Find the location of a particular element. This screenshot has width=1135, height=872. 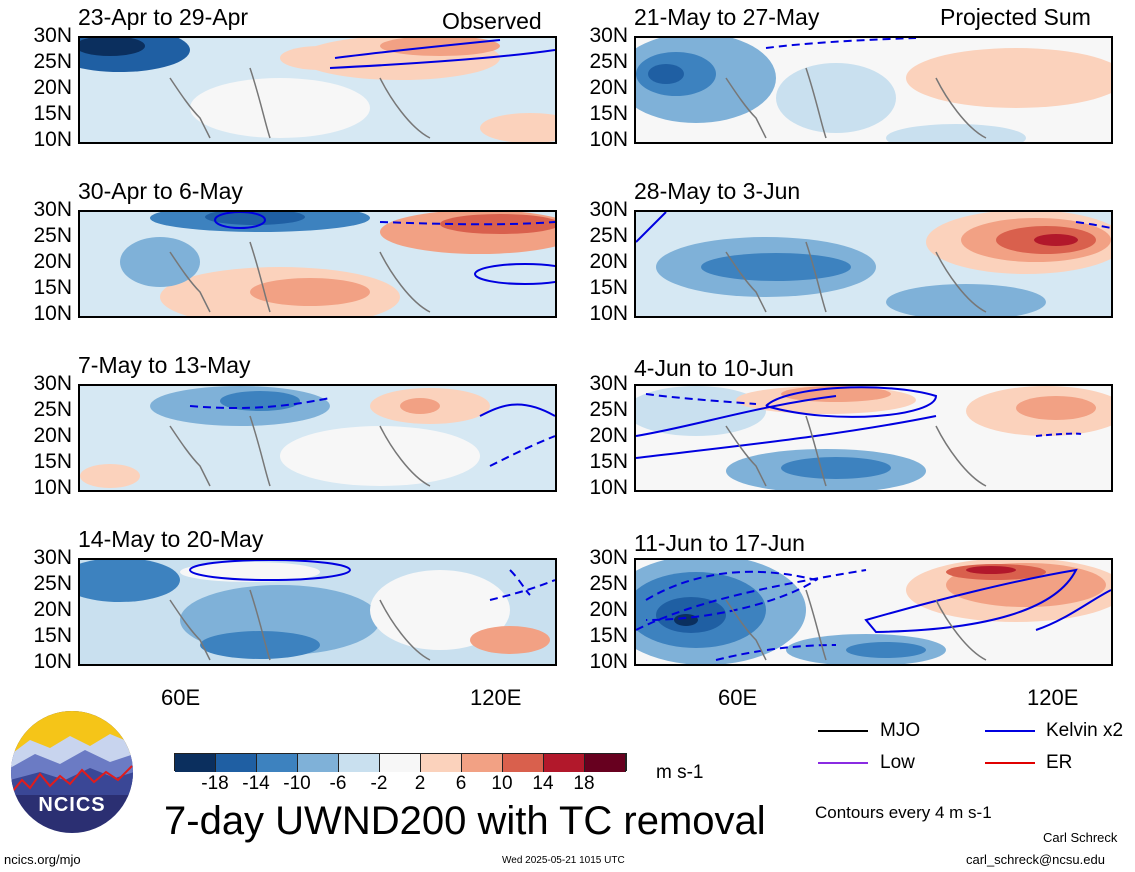

colorbar-tick-label: -14 is located at coordinates (256, 783).